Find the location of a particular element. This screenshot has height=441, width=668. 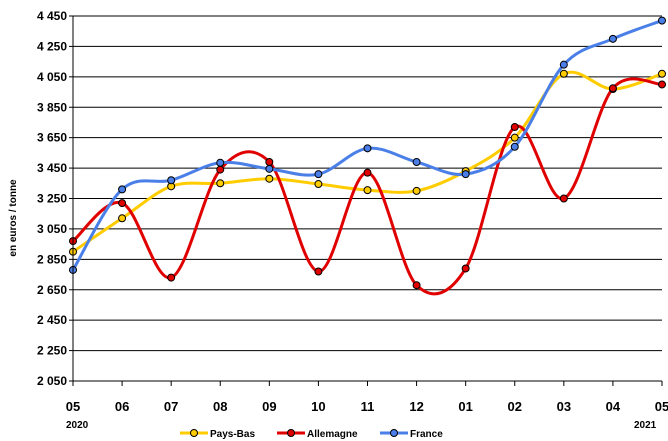

y-tick-label: 4 050 is located at coordinates (52, 77).